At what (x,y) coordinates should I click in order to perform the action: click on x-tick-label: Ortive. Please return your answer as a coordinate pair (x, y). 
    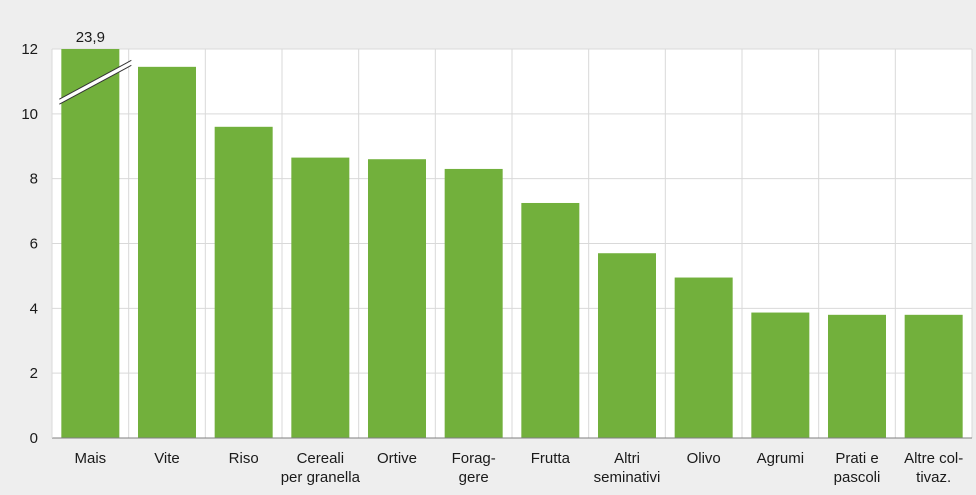
    Looking at the image, I should click on (397, 458).